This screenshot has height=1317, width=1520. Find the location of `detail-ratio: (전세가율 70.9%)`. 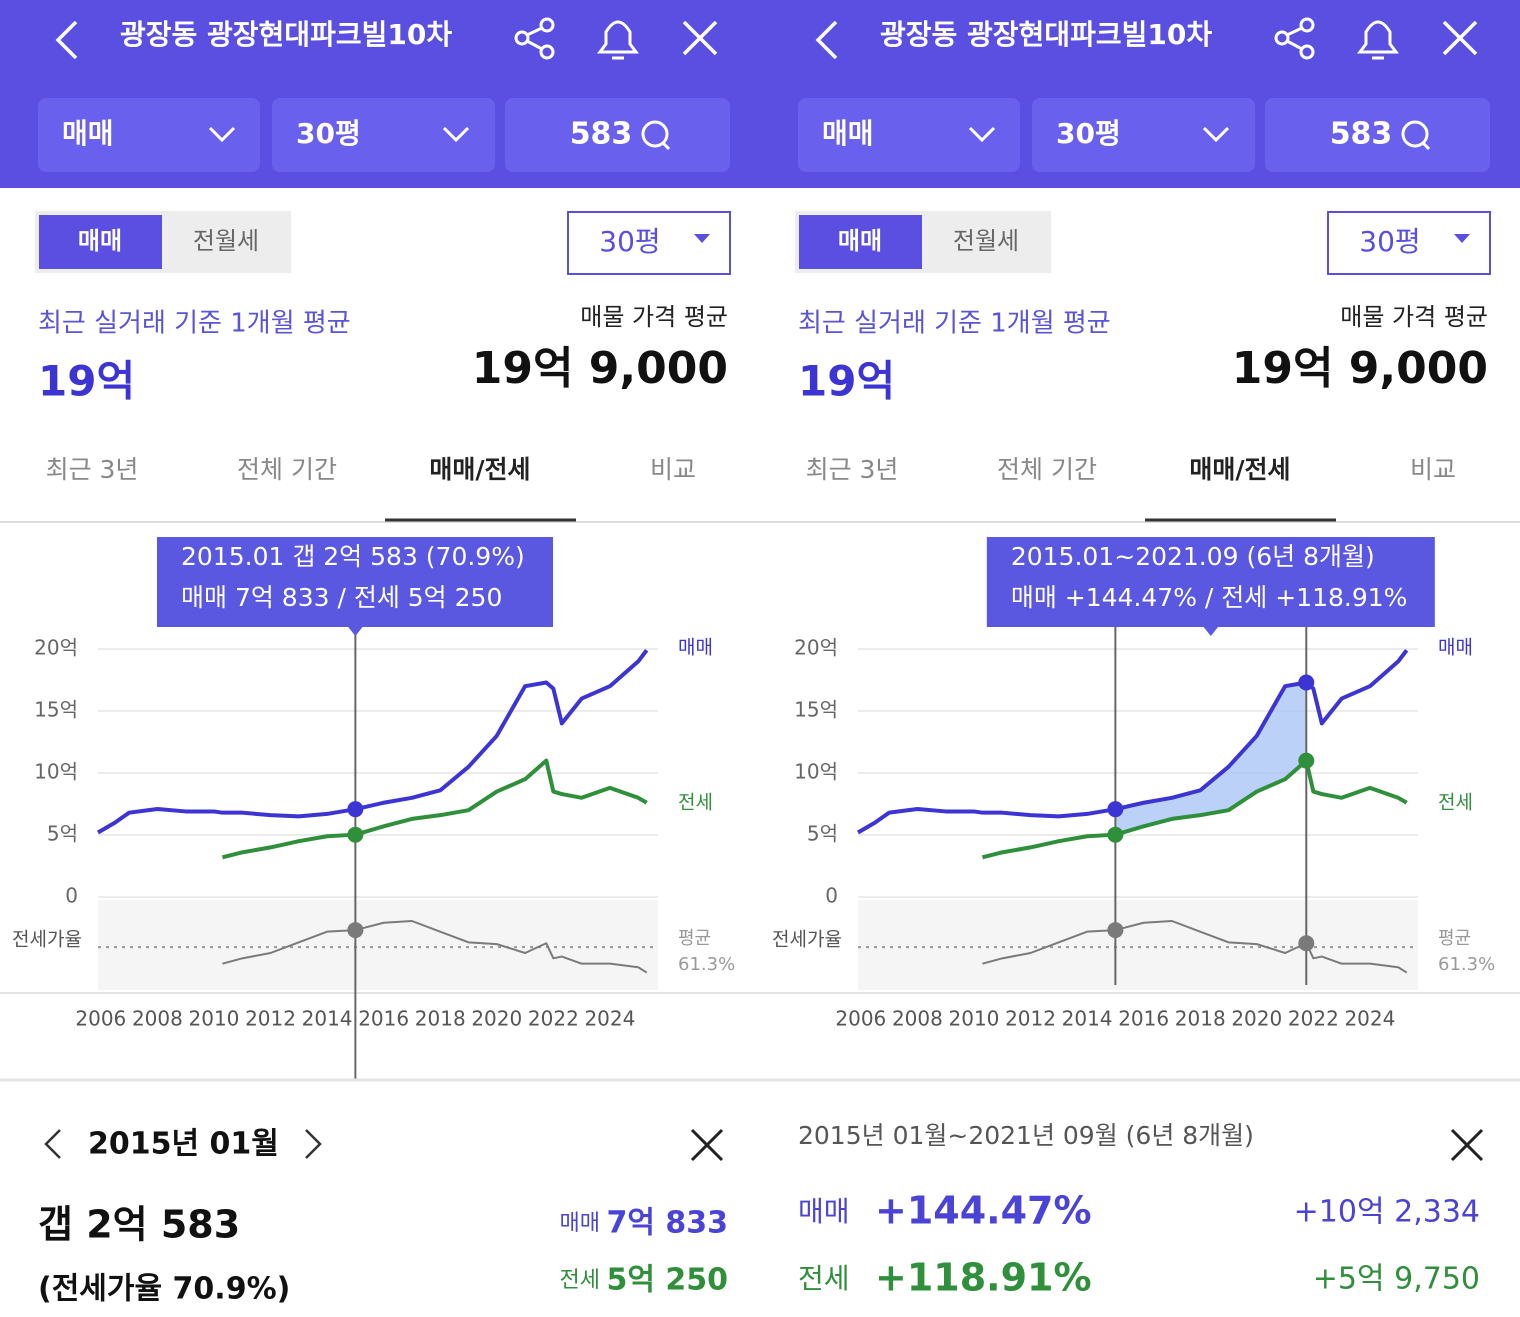

detail-ratio: (전세가율 70.9%) is located at coordinates (164, 1289).